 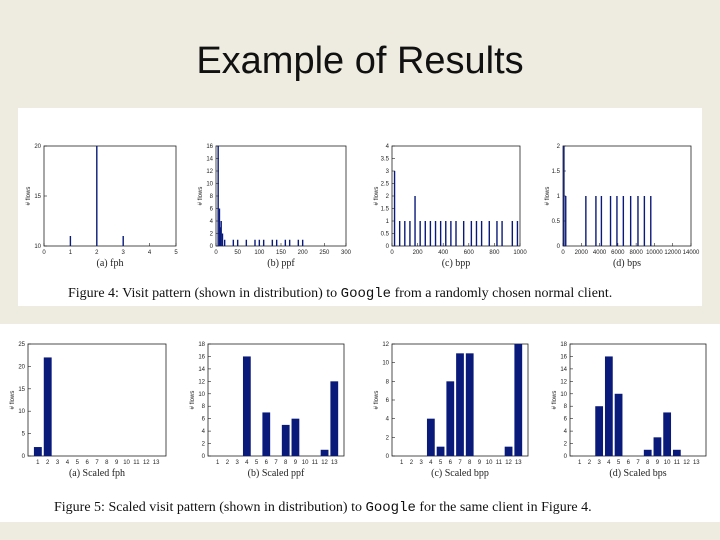 What do you see at coordinates (469, 253) in the screenshot?
I see `x-tick-label: 600` at bounding box center [469, 253].